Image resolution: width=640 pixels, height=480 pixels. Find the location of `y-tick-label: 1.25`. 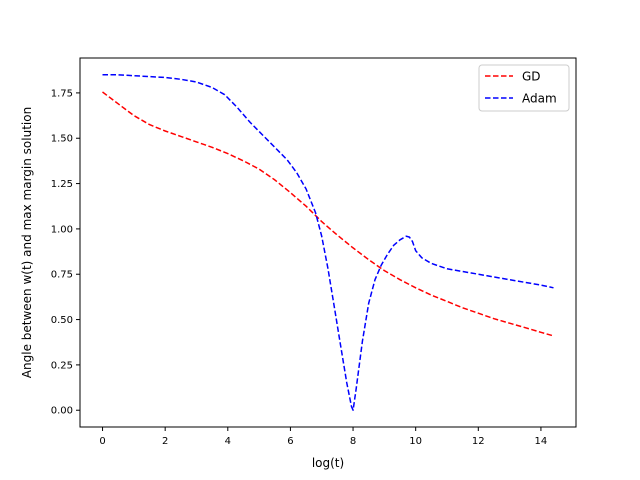

y-tick-label: 1.25 is located at coordinates (62, 184).